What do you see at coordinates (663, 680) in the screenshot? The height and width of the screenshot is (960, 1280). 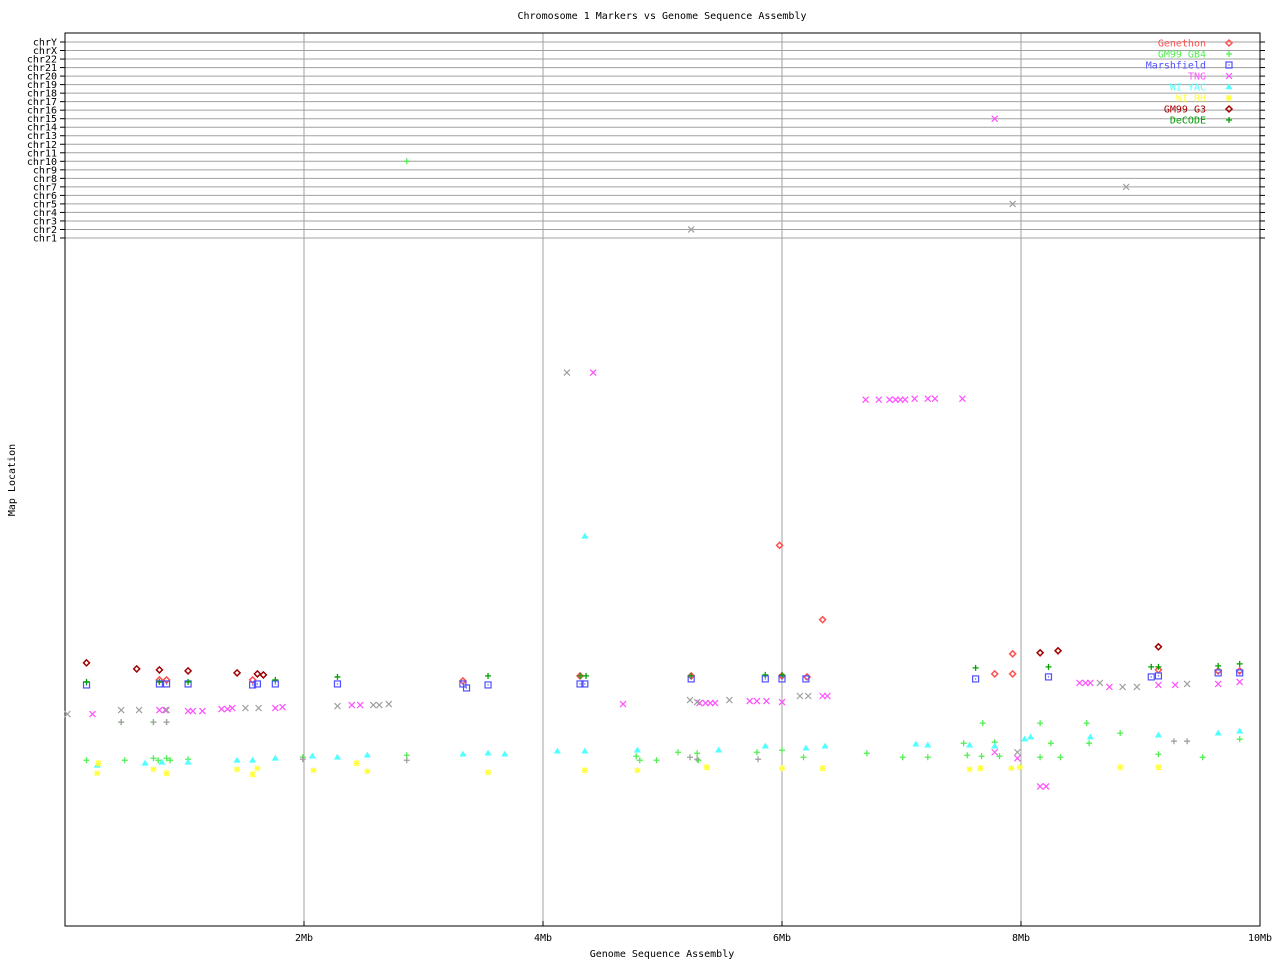 I see `series-marshfield` at bounding box center [663, 680].